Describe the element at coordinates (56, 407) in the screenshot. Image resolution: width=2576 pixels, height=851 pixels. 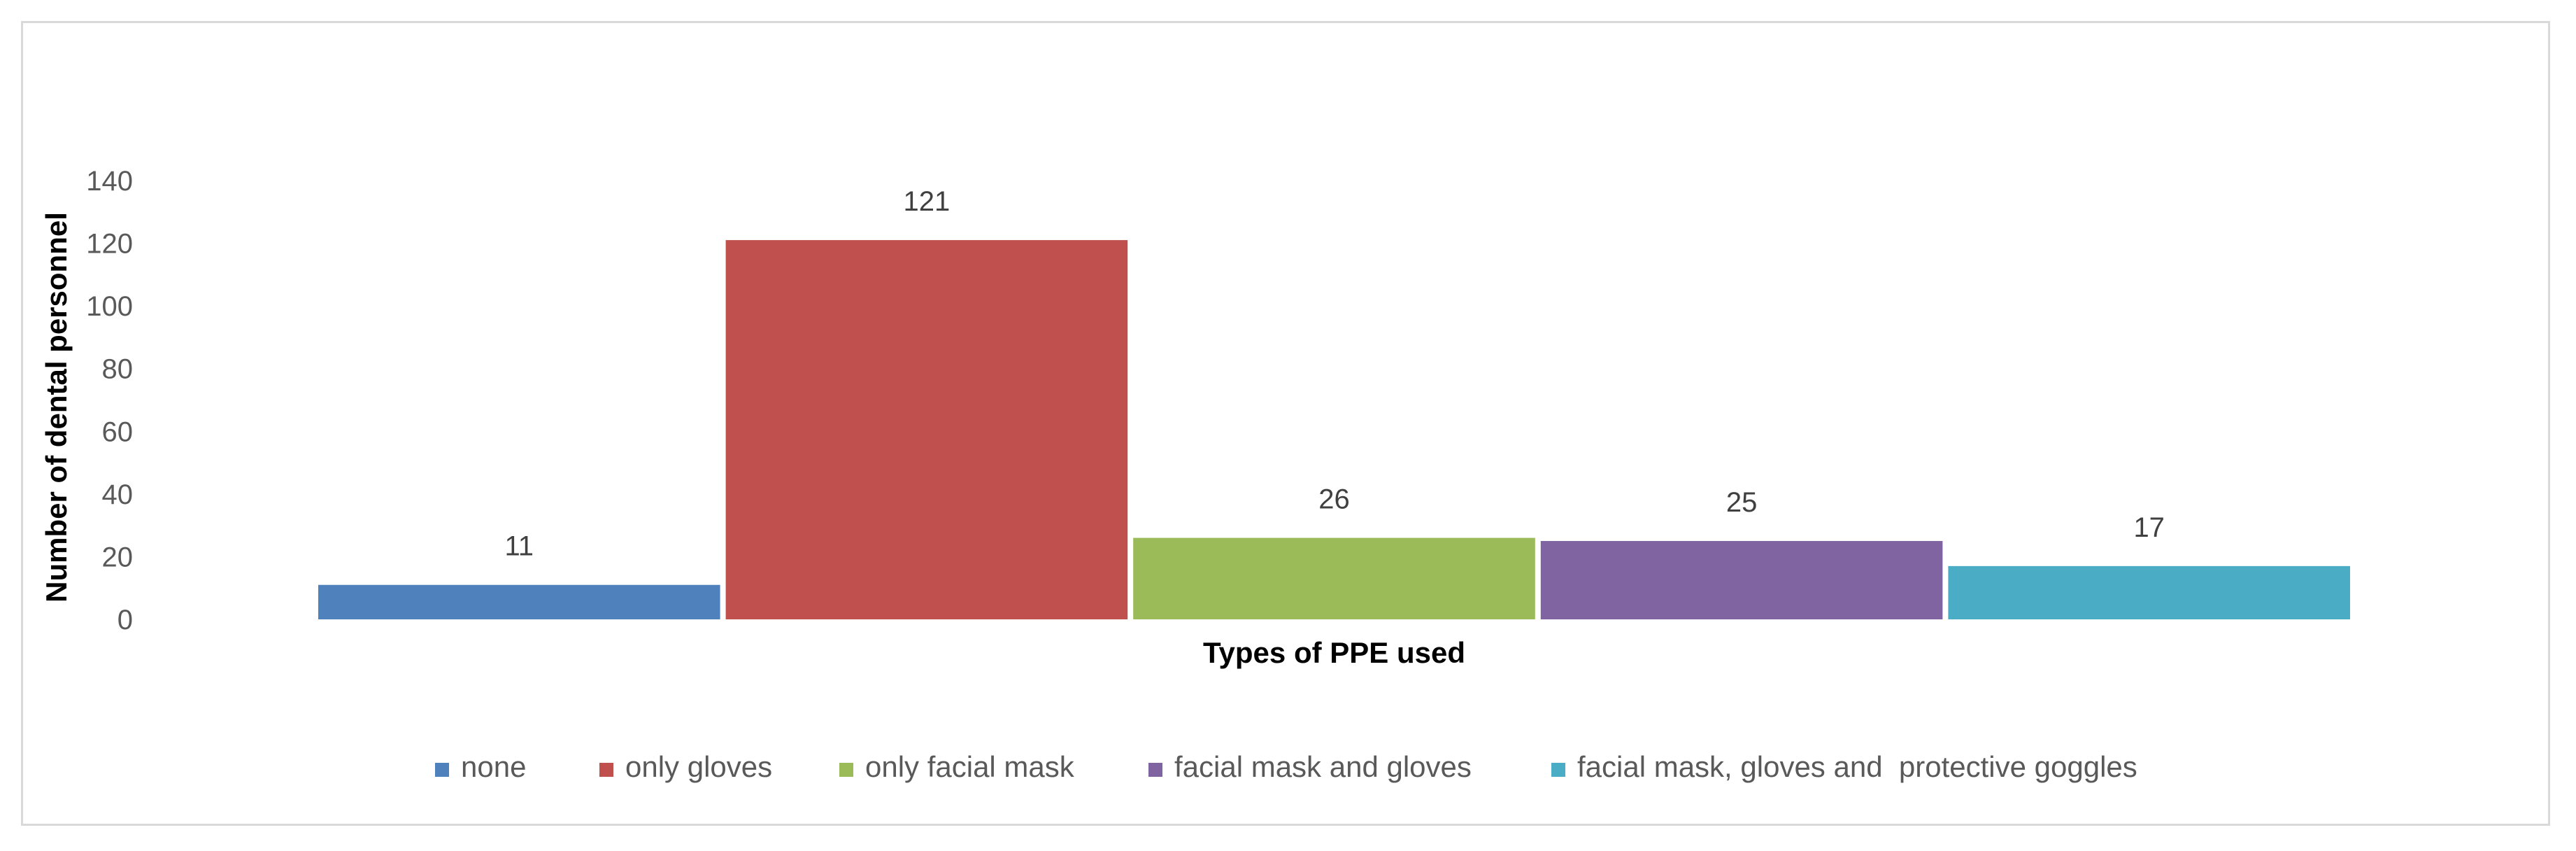
I see `y-axis-title: Number of dental personnel` at that location.